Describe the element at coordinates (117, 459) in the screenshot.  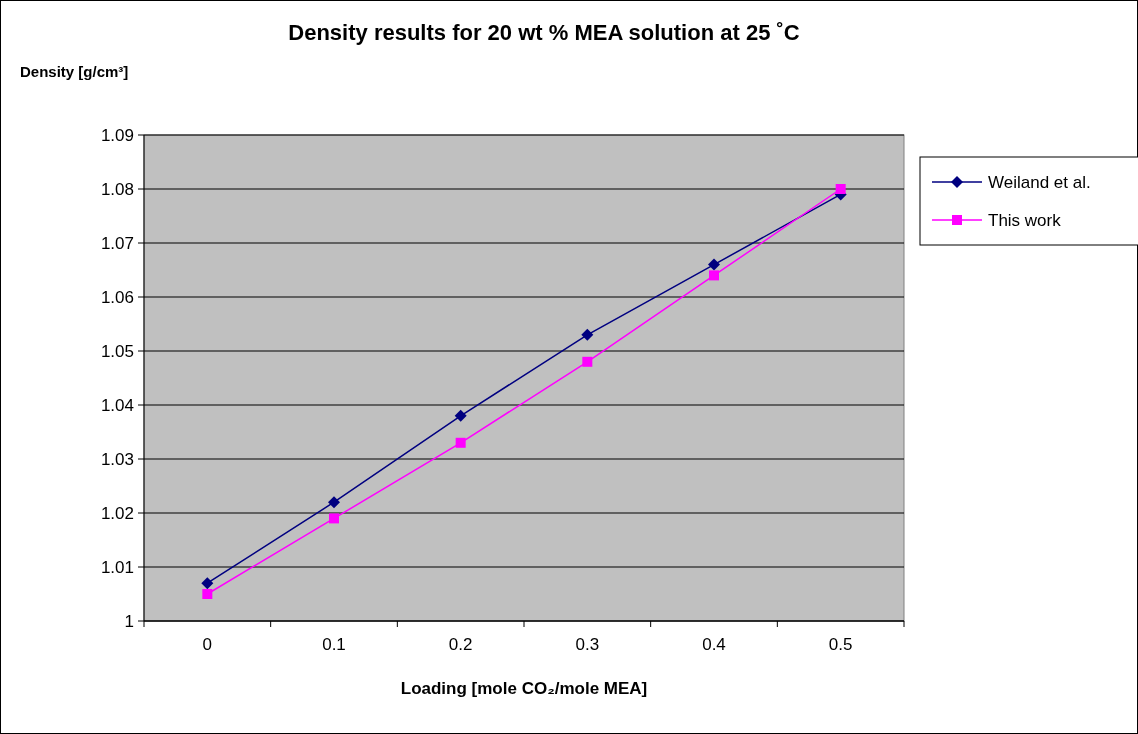
I see `y-tick-label: 1.03` at that location.